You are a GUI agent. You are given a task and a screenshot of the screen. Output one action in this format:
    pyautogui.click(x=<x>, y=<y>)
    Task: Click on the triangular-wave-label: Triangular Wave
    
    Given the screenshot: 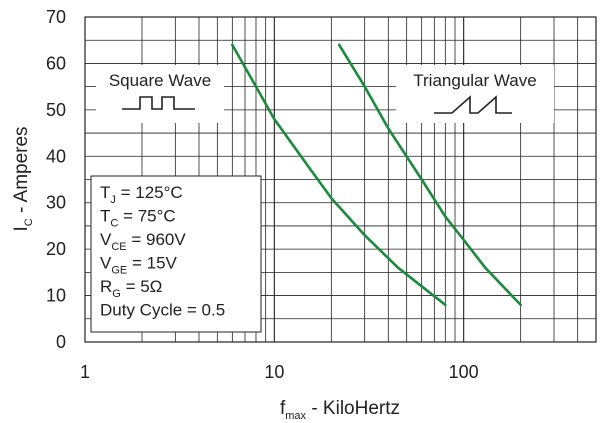 What is the action you would take?
    pyautogui.click(x=474, y=80)
    